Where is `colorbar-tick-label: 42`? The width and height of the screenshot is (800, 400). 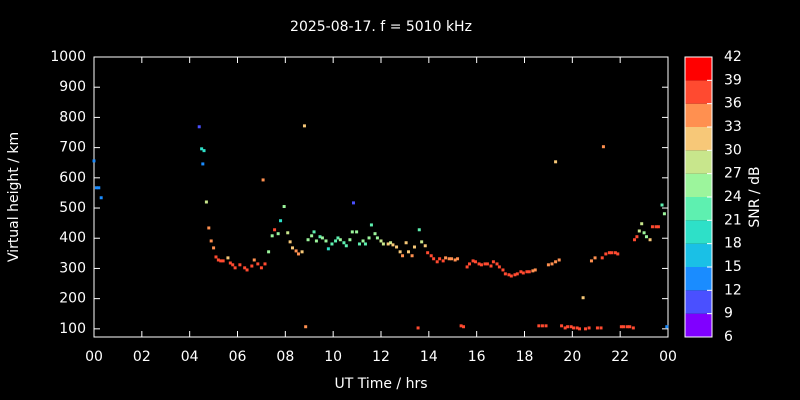 colorbar-tick-label: 42 is located at coordinates (733, 57).